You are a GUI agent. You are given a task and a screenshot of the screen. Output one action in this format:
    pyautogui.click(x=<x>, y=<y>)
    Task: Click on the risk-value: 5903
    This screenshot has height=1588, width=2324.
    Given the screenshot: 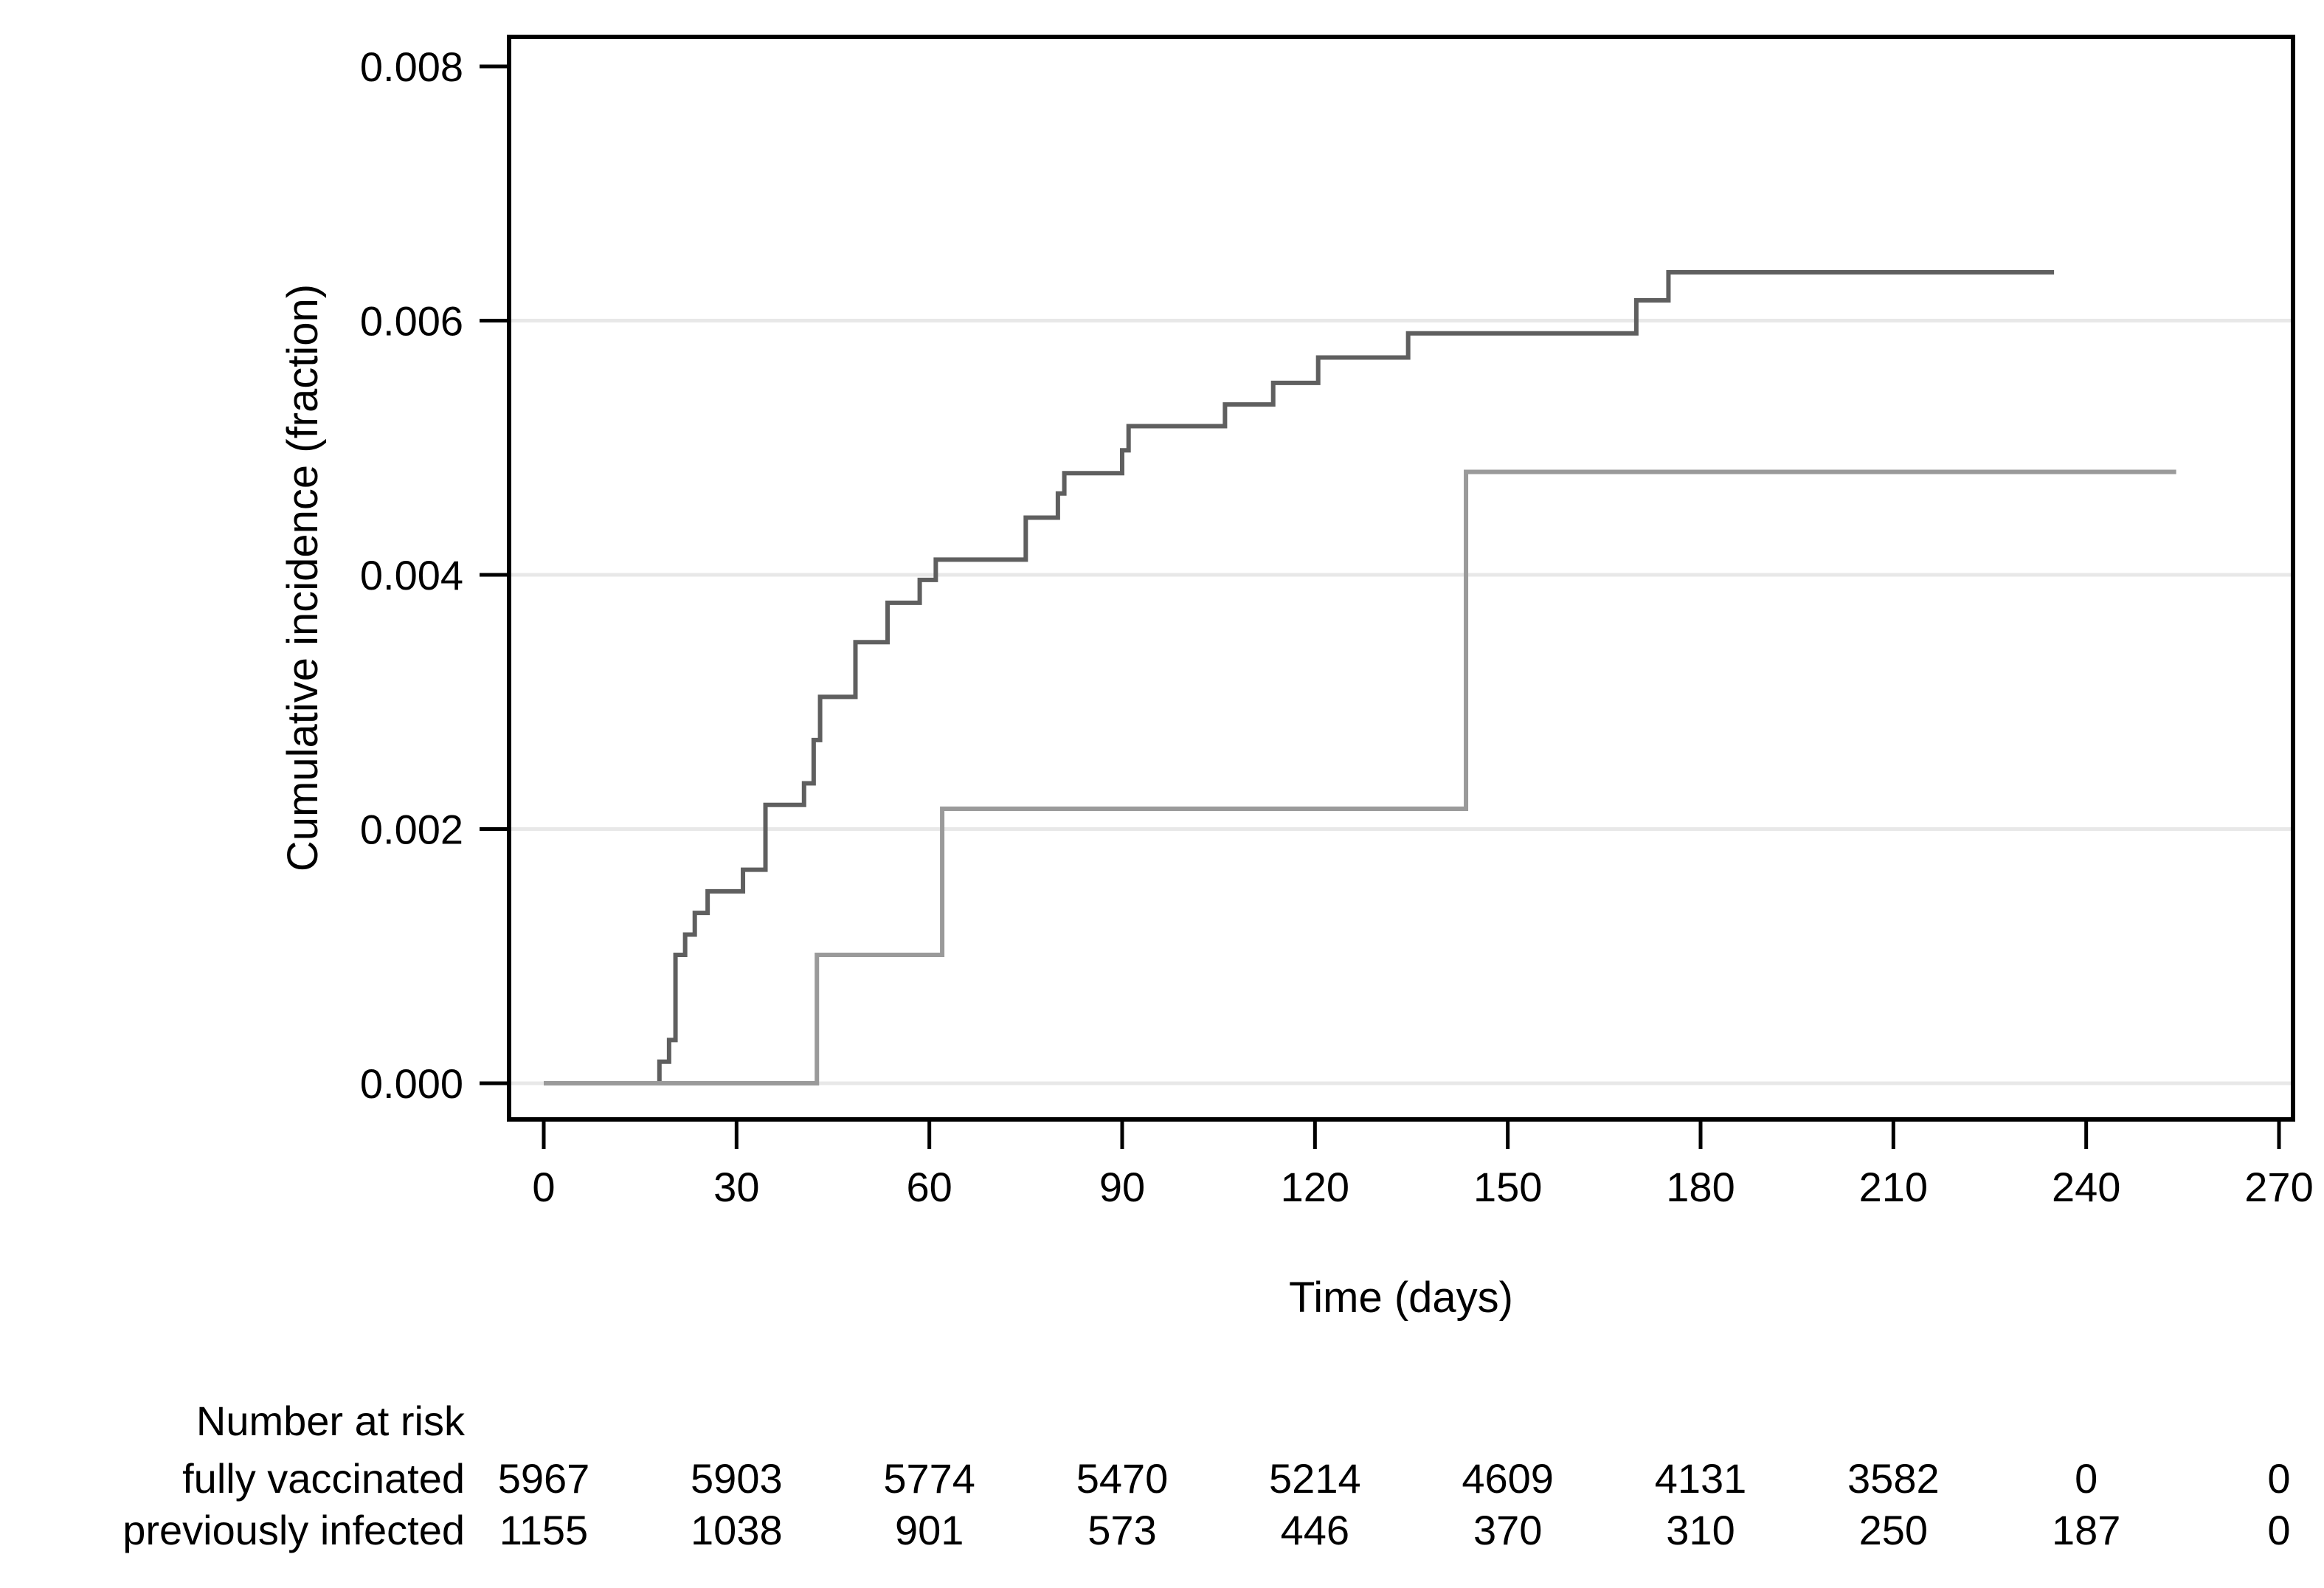 What is the action you would take?
    pyautogui.click(x=737, y=1478)
    